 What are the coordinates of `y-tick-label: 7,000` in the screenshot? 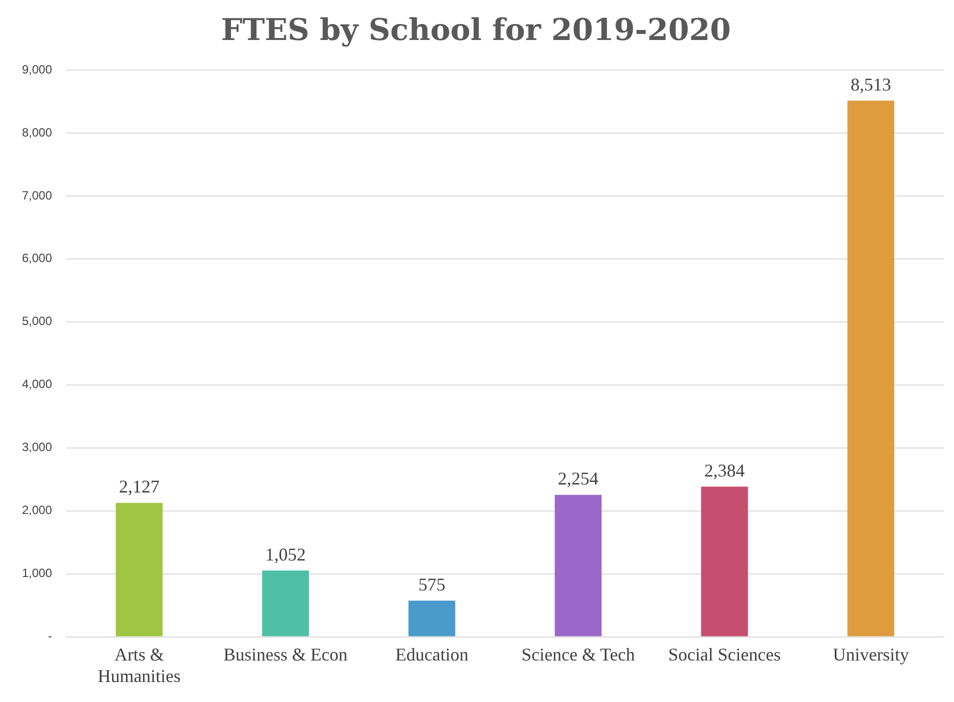 It's located at (37, 195).